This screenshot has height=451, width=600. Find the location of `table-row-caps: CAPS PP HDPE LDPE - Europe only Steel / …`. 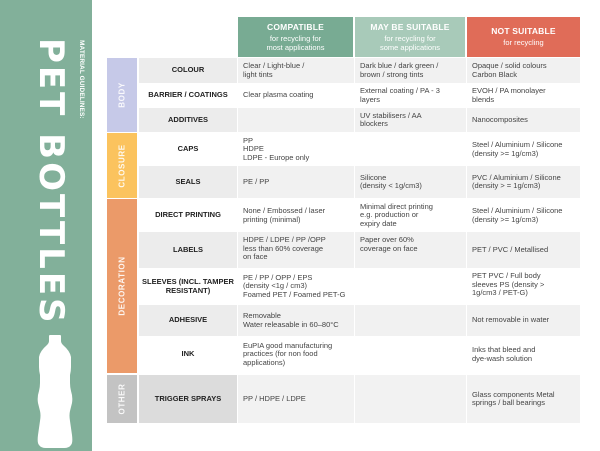

table-row-caps: CAPS PP HDPE LDPE - Europe only Steel / … is located at coordinates (359, 149).